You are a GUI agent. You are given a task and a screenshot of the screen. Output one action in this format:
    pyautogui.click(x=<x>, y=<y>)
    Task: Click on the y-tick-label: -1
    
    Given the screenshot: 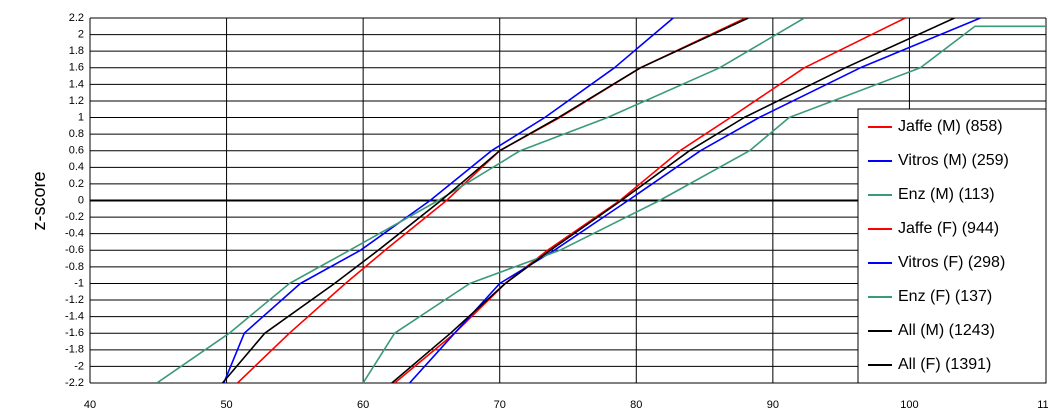 What is the action you would take?
    pyautogui.click(x=79, y=283)
    